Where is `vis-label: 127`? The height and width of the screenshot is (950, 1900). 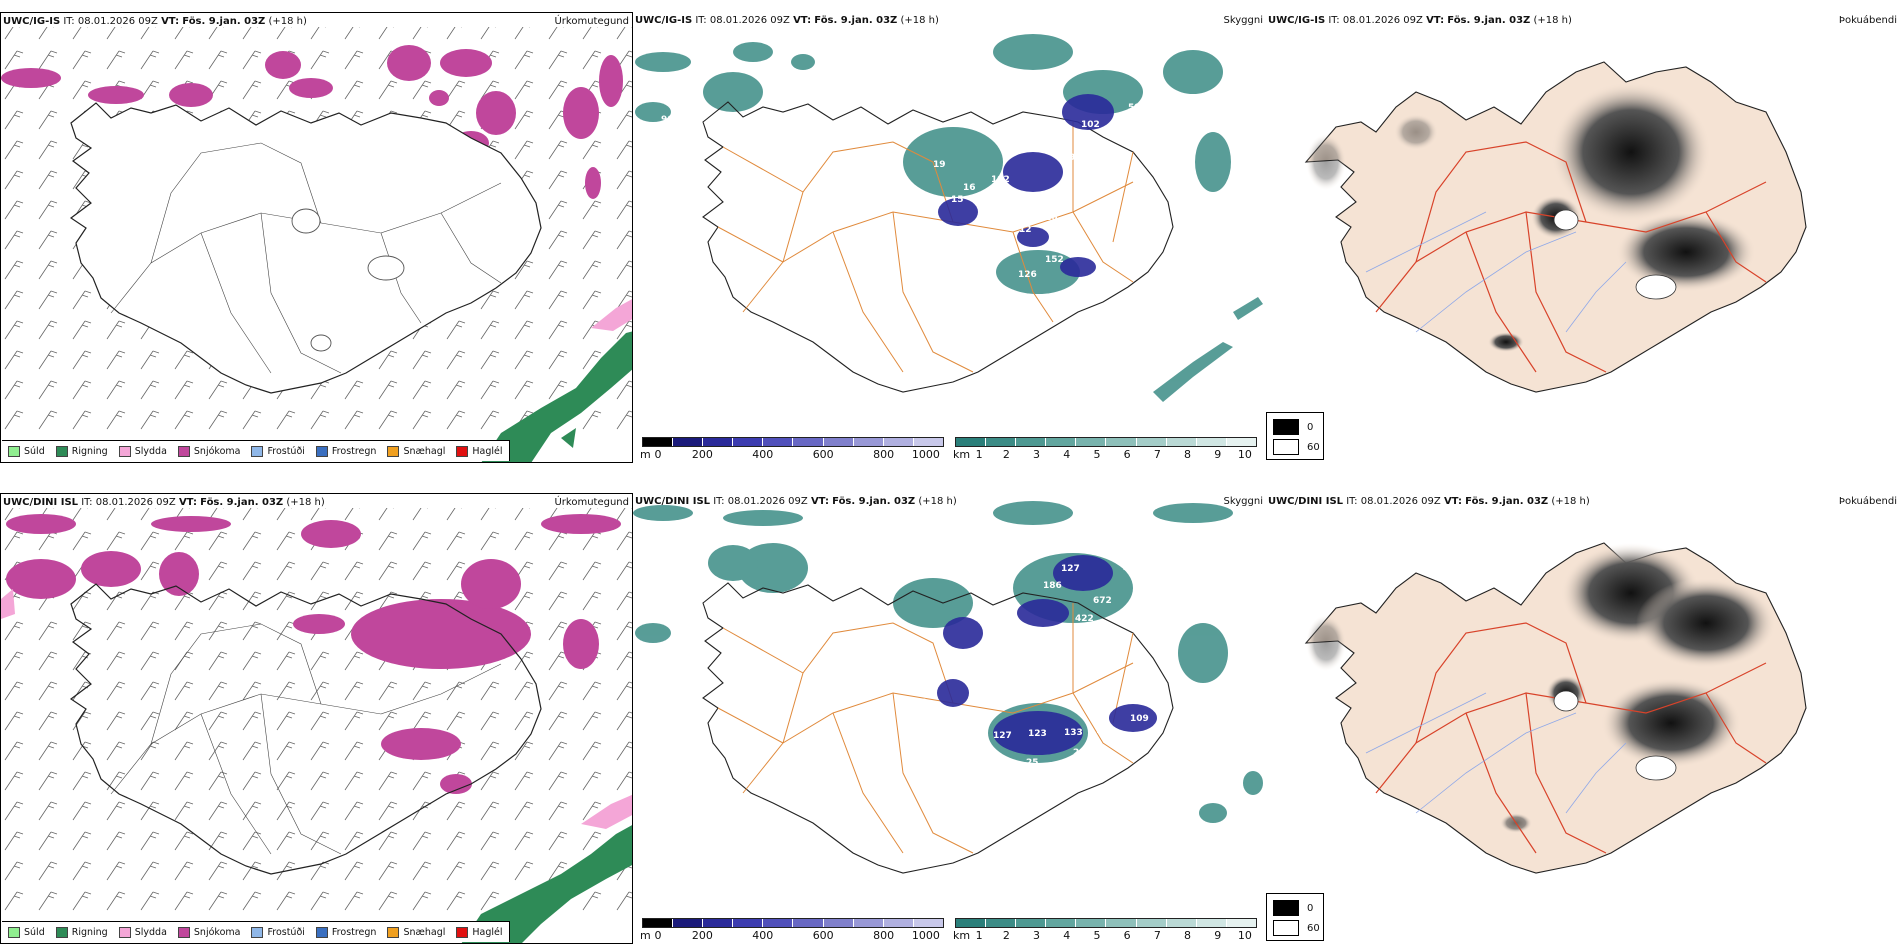
vis-label: 127 is located at coordinates (1002, 736).